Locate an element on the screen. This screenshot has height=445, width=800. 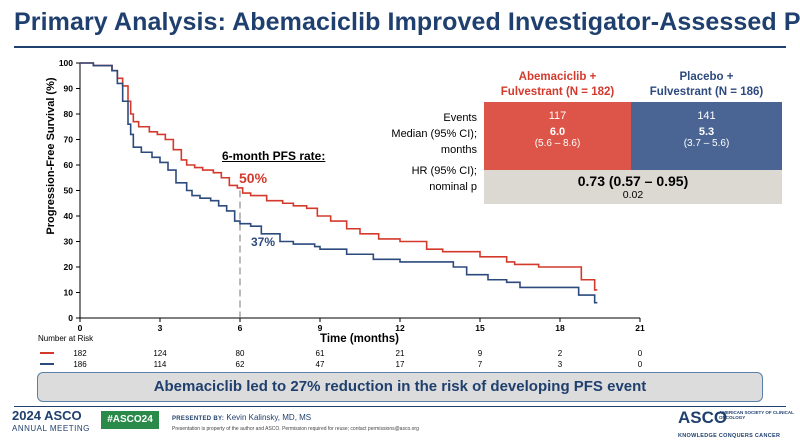
events-row-label: Events is located at coordinates (460, 118).